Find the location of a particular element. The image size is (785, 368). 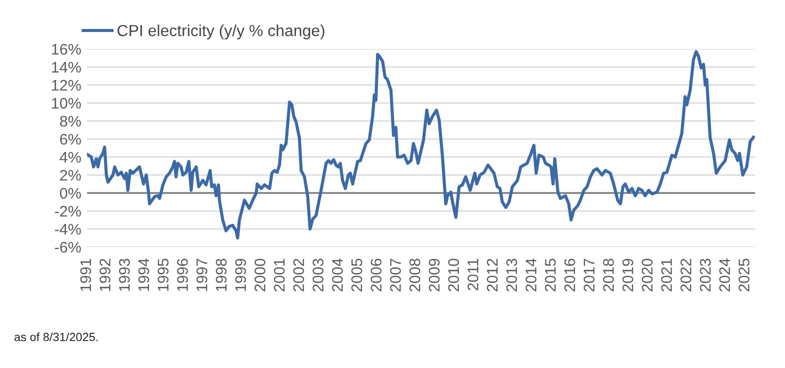

legend-label: CPI electricity (y/y % change) is located at coordinates (221, 32).